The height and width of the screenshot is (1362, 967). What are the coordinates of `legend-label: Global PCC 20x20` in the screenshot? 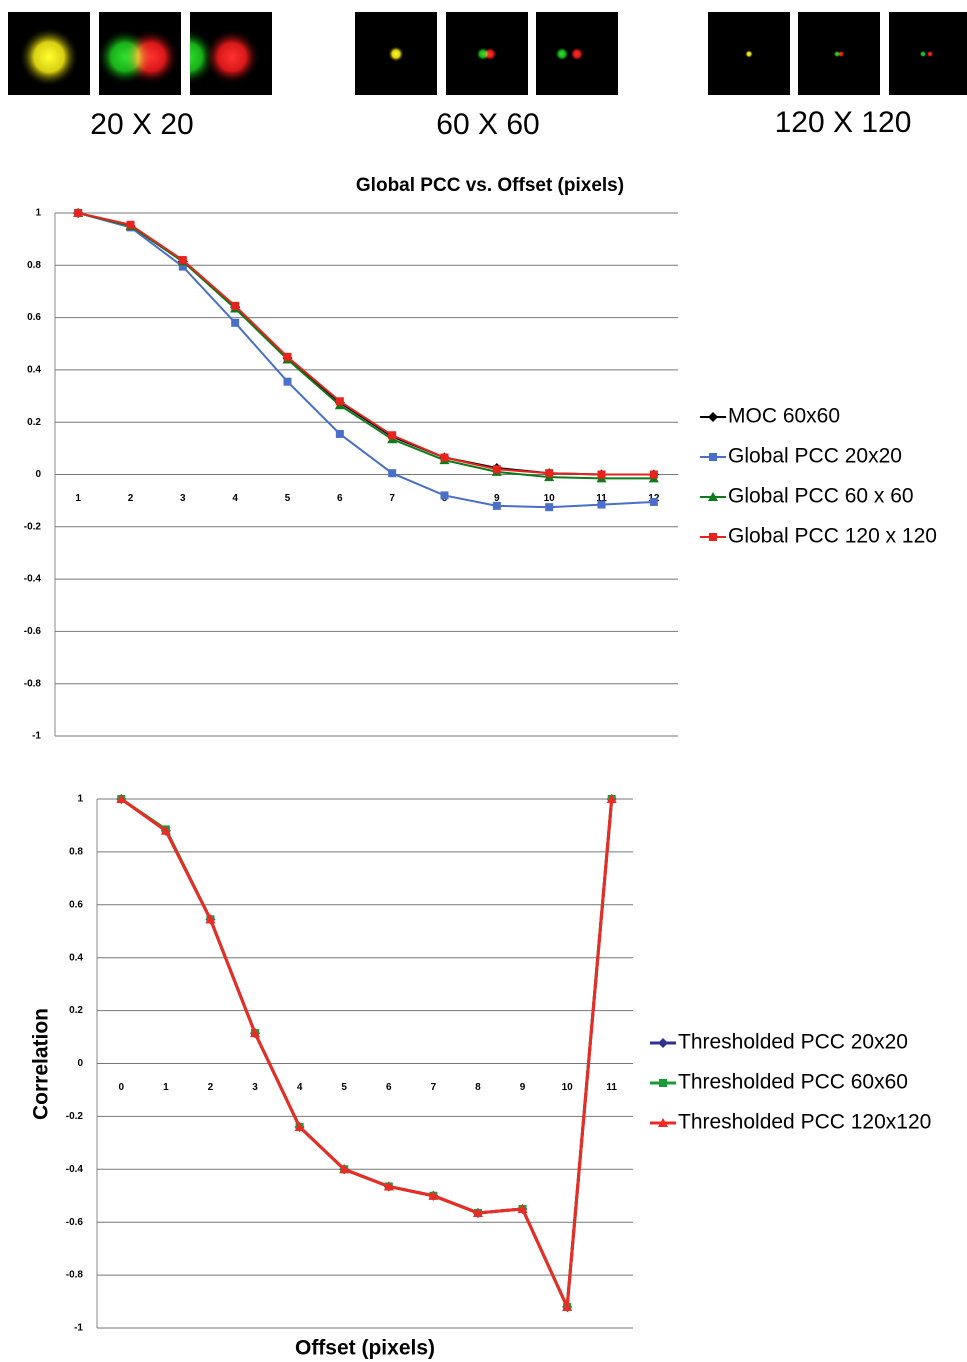 It's located at (815, 456).